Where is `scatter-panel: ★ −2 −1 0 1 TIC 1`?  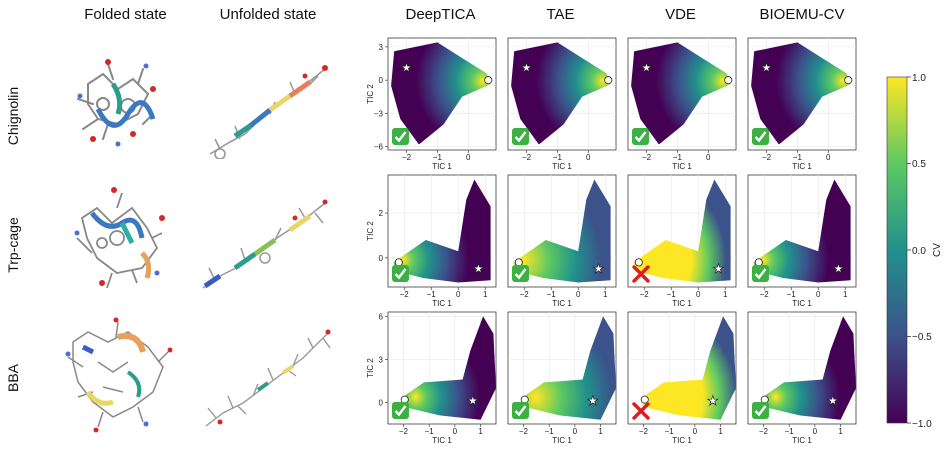 scatter-panel: ★ −2 −1 0 1 TIC 1 is located at coordinates (682, 378).